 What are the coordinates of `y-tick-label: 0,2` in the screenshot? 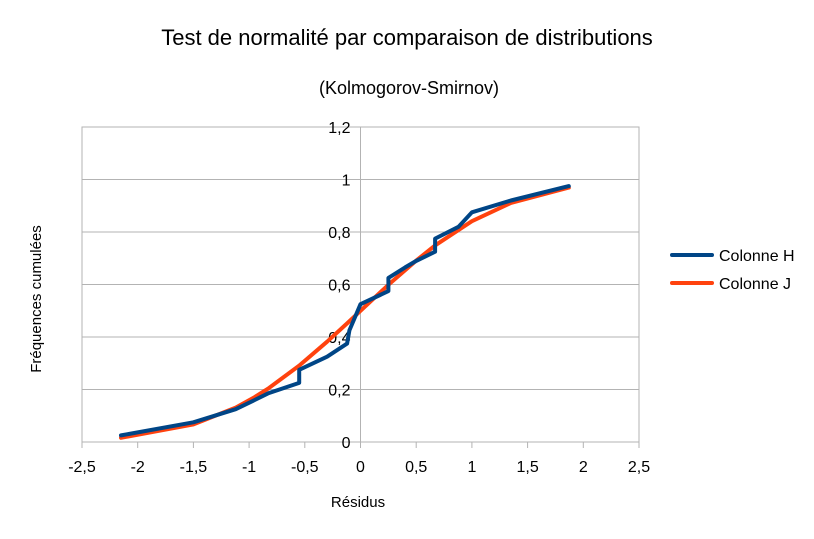 It's located at (339, 391).